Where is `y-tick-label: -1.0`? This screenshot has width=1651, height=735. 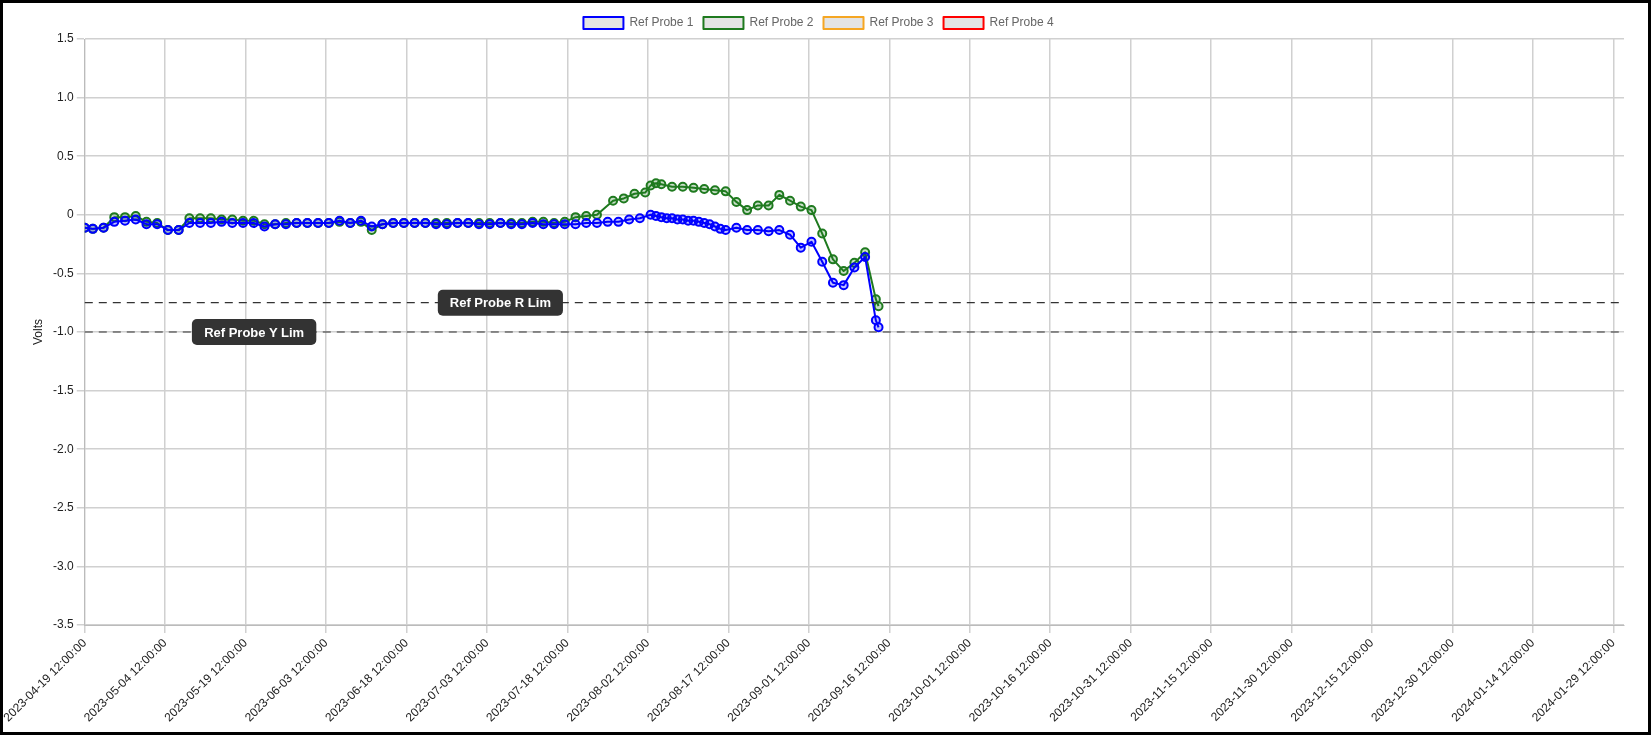
y-tick-label: -1.0 is located at coordinates (64, 331).